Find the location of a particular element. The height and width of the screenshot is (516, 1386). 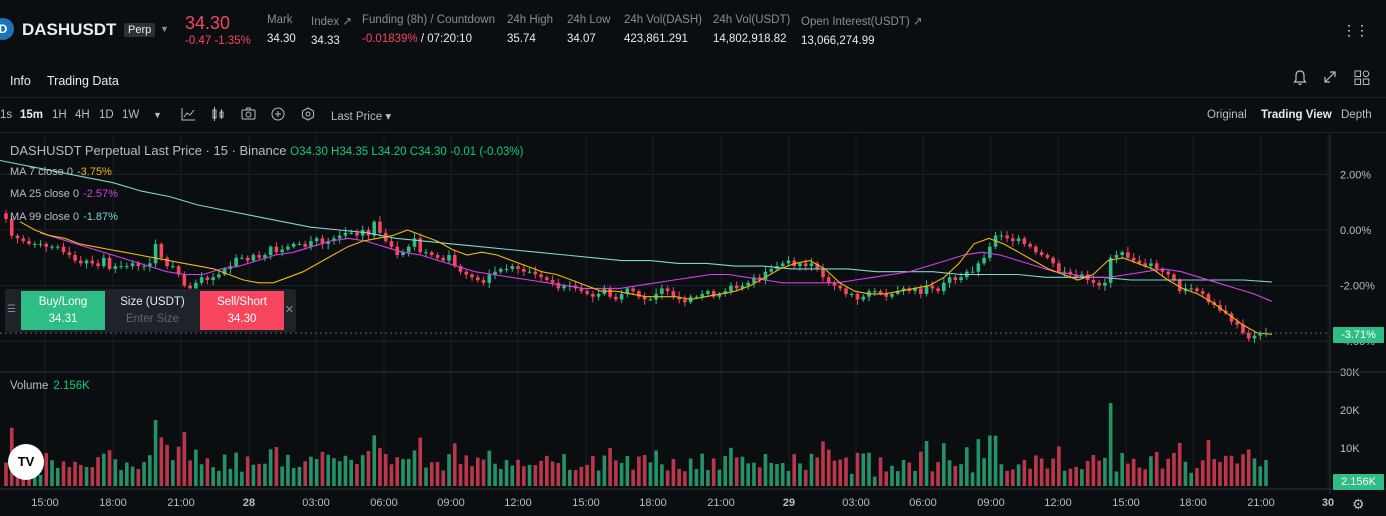

symbol-name: DASHUSDT is located at coordinates (69, 29).